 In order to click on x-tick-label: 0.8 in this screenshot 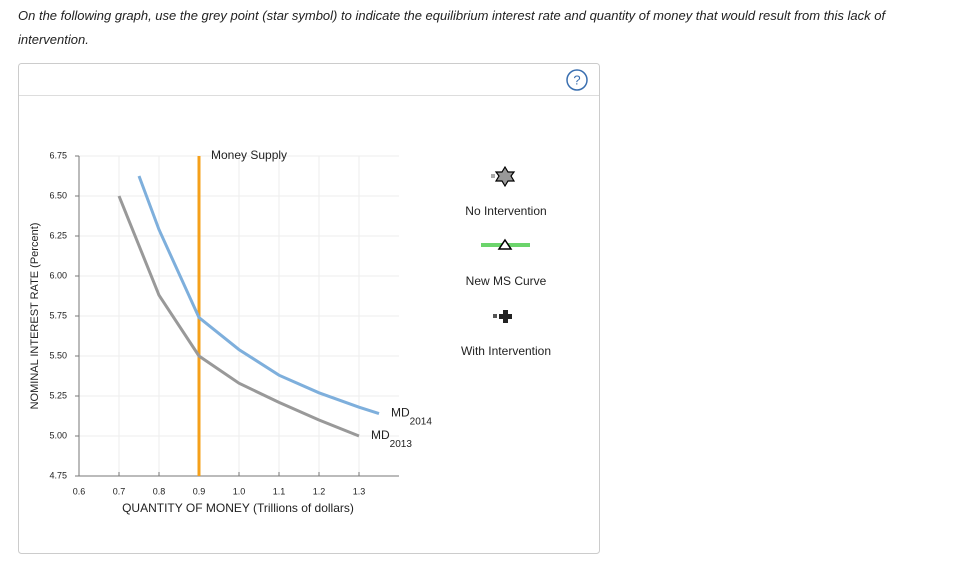, I will do `click(159, 491)`.